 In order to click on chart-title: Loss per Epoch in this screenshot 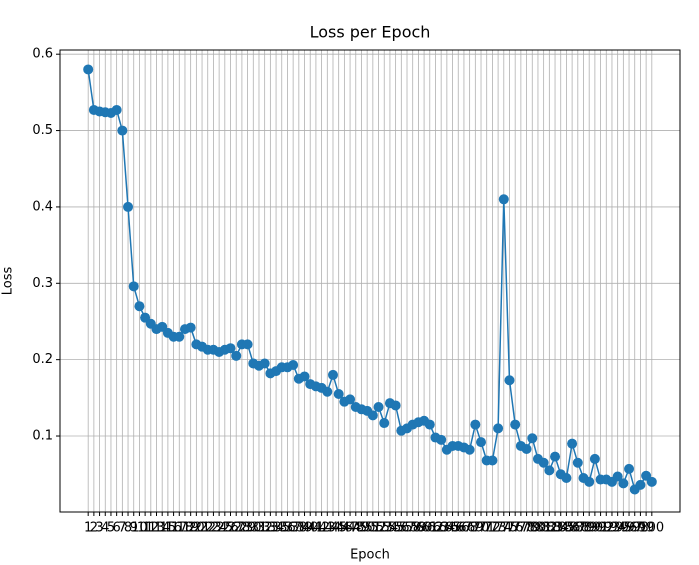, I will do `click(370, 32)`.